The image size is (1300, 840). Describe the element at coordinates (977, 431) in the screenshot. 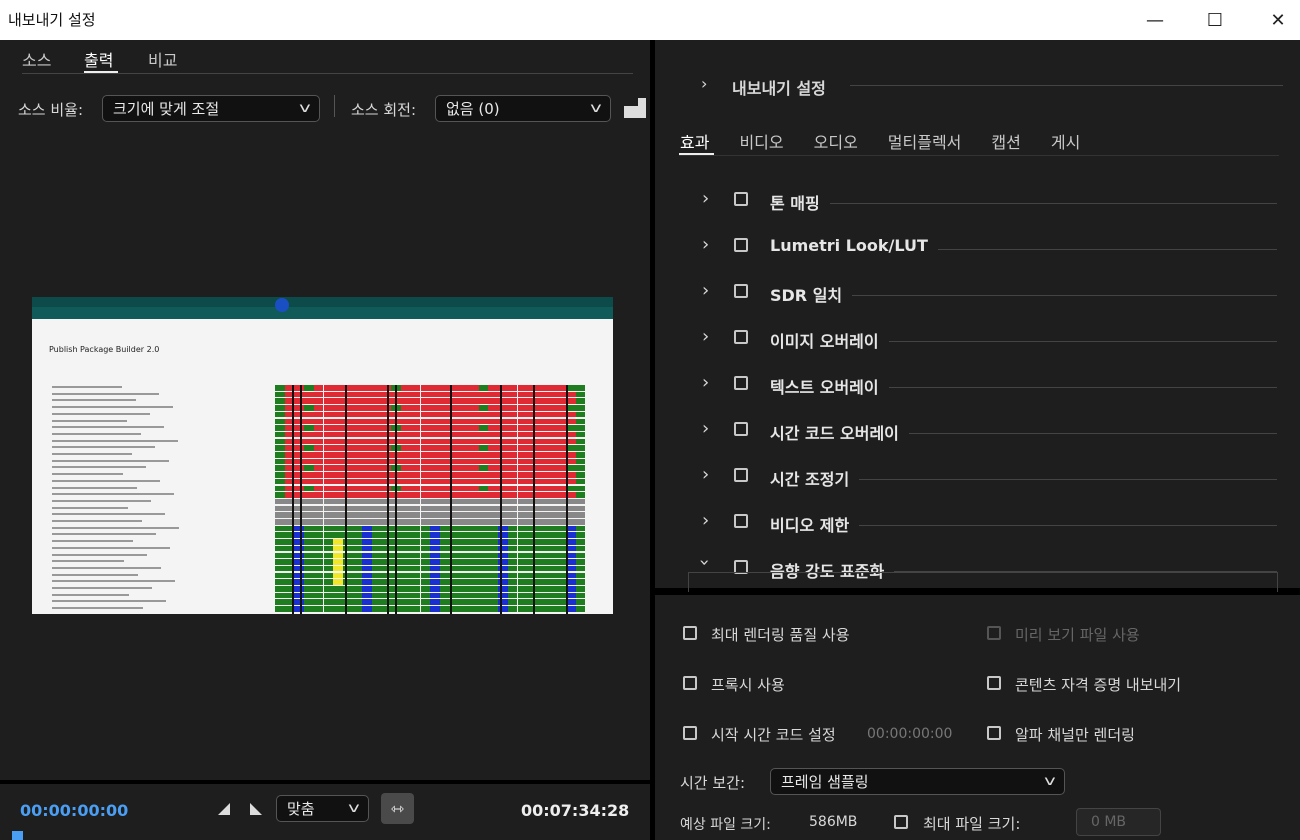

I see `effect-row: › 시간 코드 오버레이` at that location.